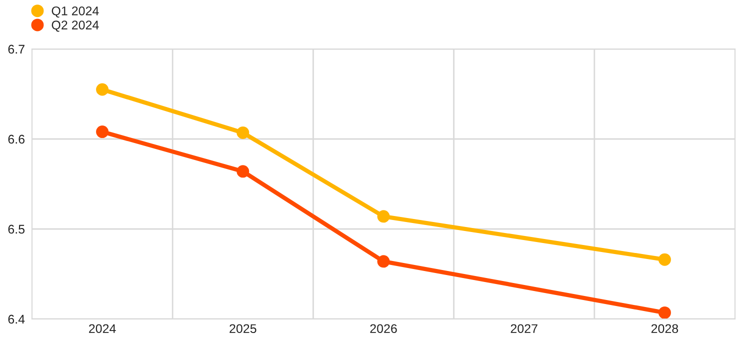  Describe the element at coordinates (16, 139) in the screenshot. I see `y-tick-label: 6.6` at that location.